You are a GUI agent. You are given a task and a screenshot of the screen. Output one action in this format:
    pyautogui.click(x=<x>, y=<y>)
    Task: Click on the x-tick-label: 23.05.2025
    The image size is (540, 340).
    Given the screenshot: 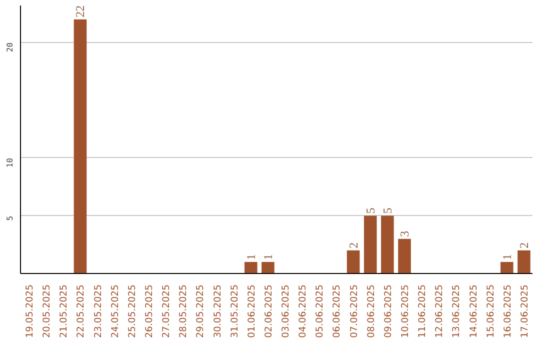 What is the action you would take?
    pyautogui.click(x=98, y=311)
    